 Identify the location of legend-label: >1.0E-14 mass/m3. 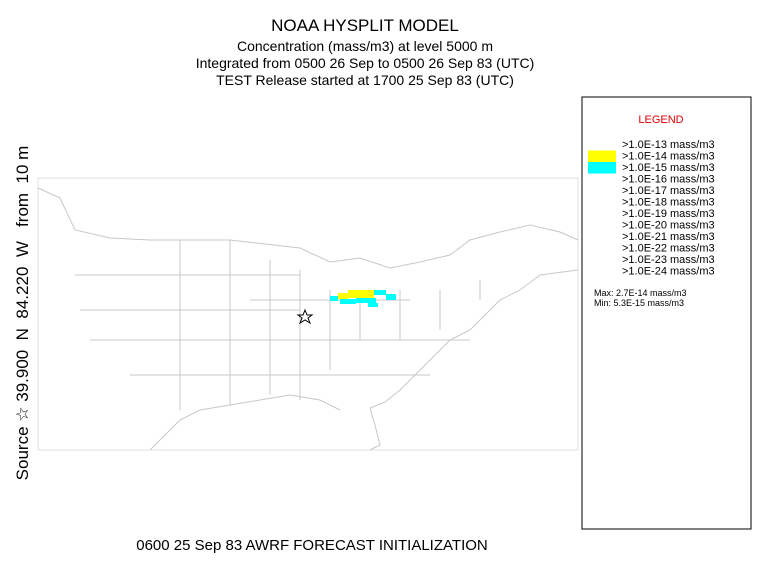
(668, 157).